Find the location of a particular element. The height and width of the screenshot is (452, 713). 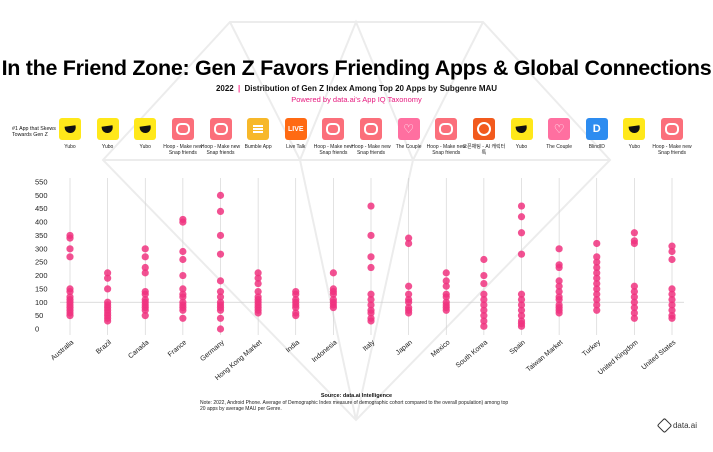

source-text: Source: data.ai Intelligence is located at coordinates (356, 396).